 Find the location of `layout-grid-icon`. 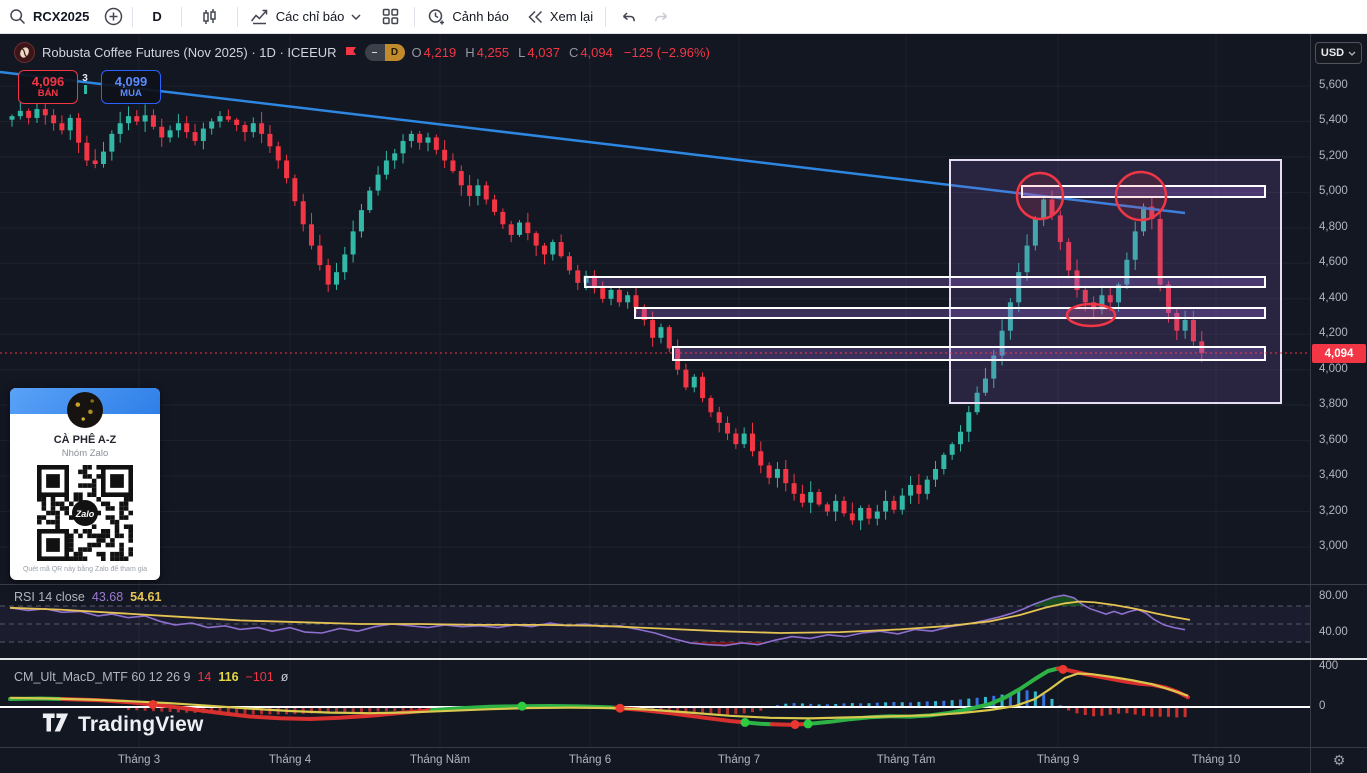

layout-grid-icon is located at coordinates (390, 16).